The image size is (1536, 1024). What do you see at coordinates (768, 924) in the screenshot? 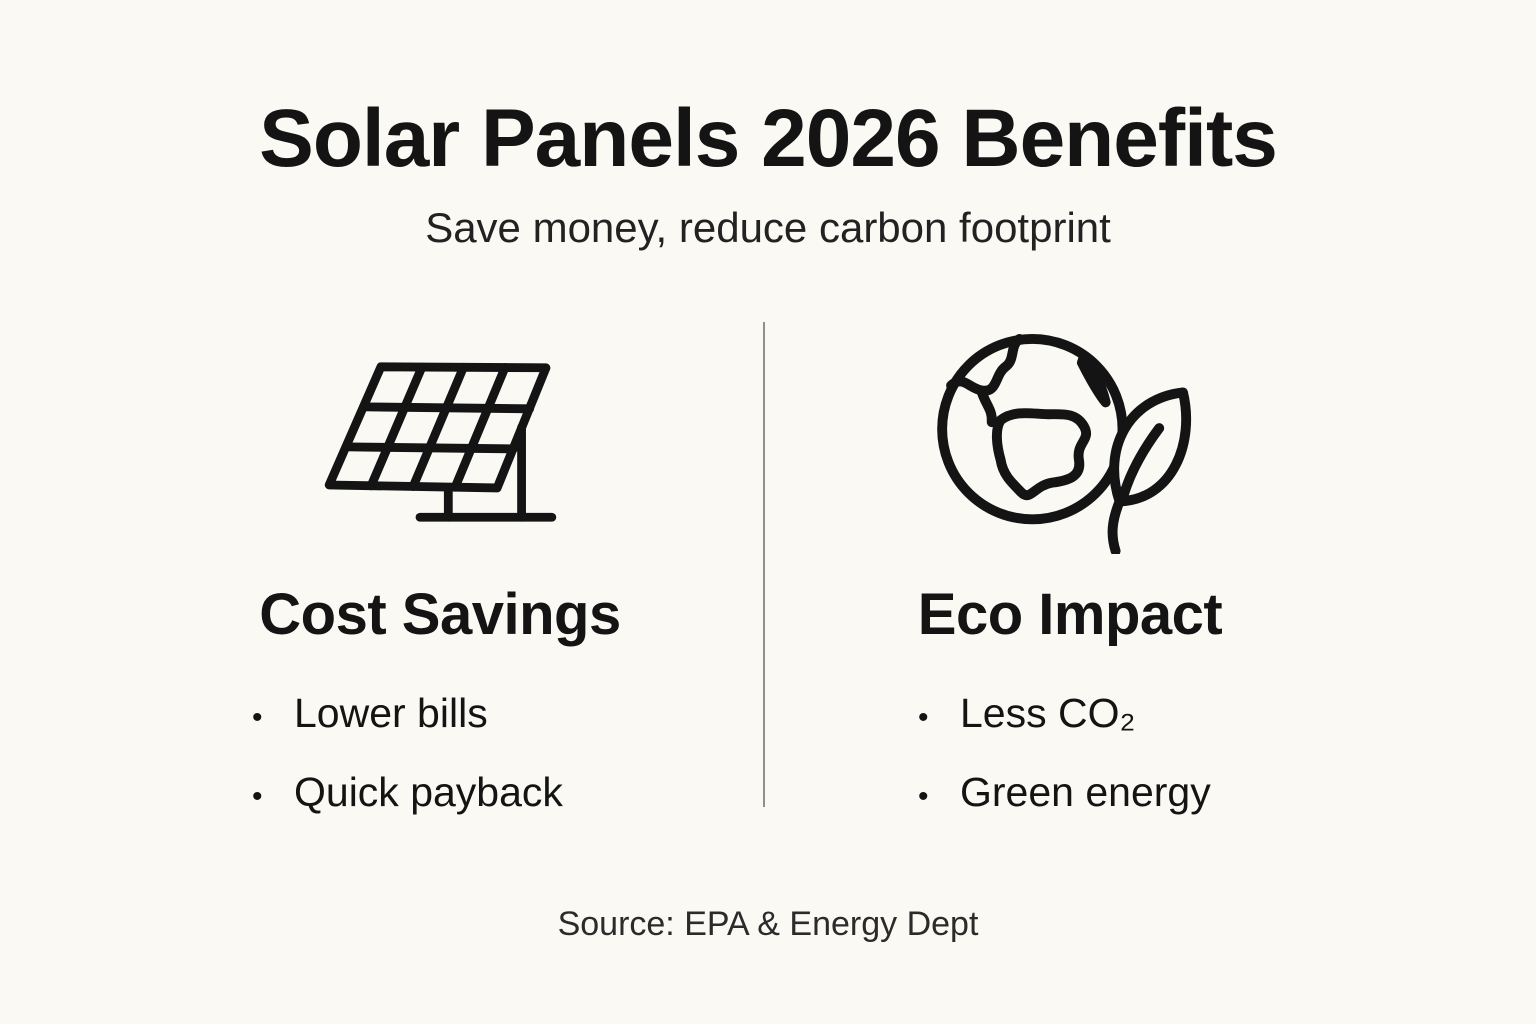
I see `source-text: Source: EPA & Energy Dept` at bounding box center [768, 924].